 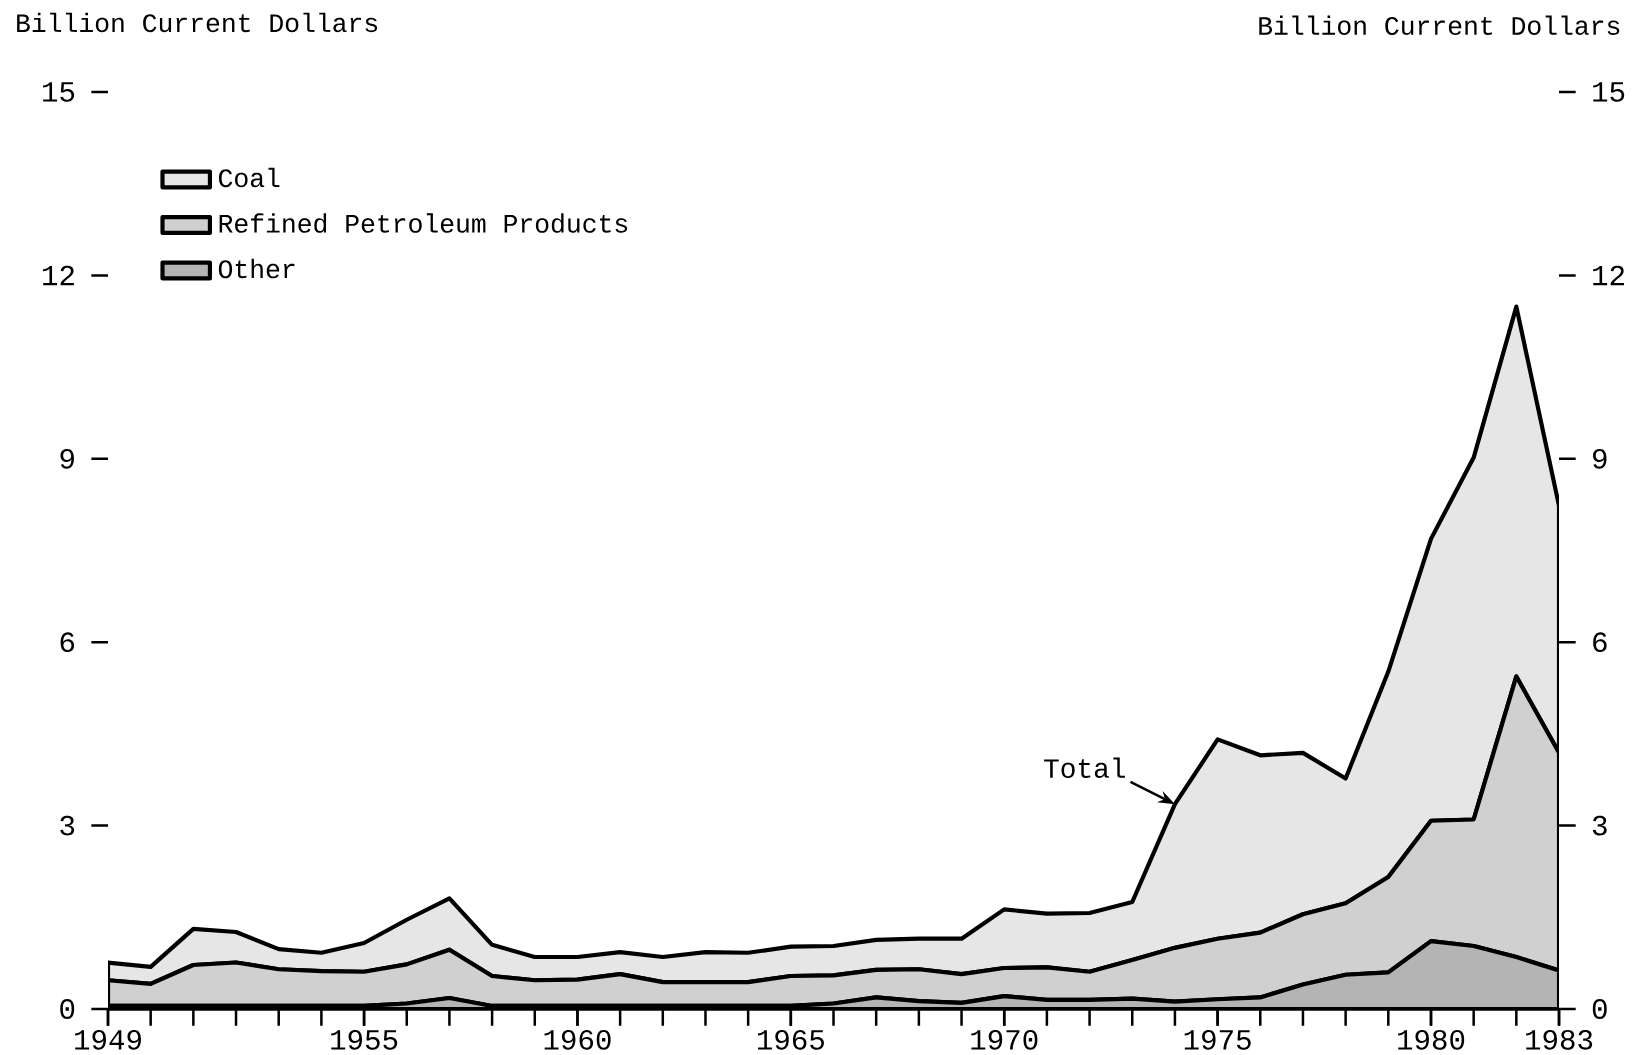 I want to click on x-tick-label: 1949, so click(x=108, y=1039).